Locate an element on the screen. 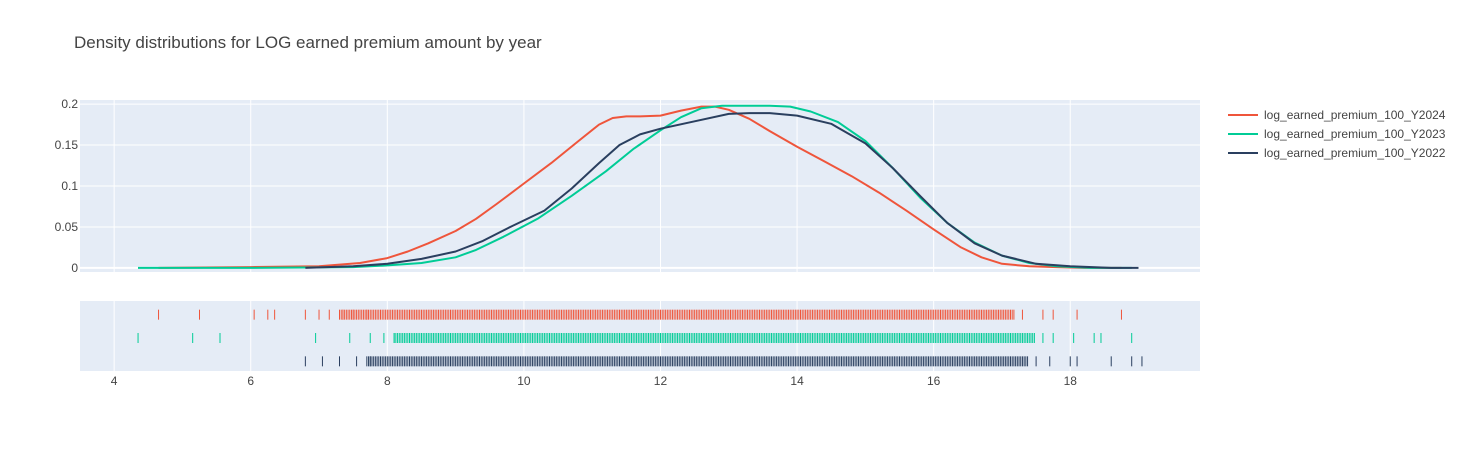  x-tick-label: 10 is located at coordinates (524, 381).